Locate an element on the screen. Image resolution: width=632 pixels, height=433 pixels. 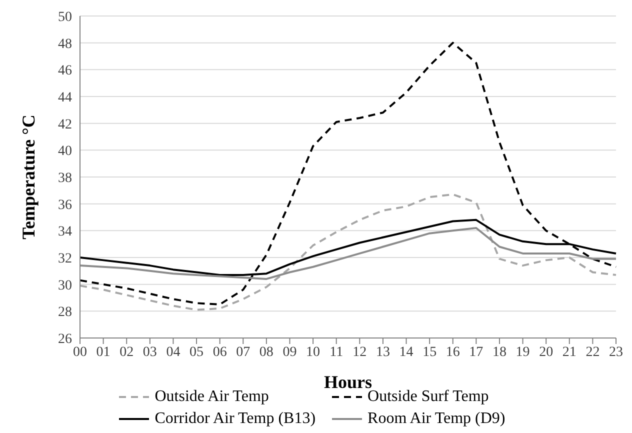
x-tick-label: 19 is located at coordinates (523, 352).